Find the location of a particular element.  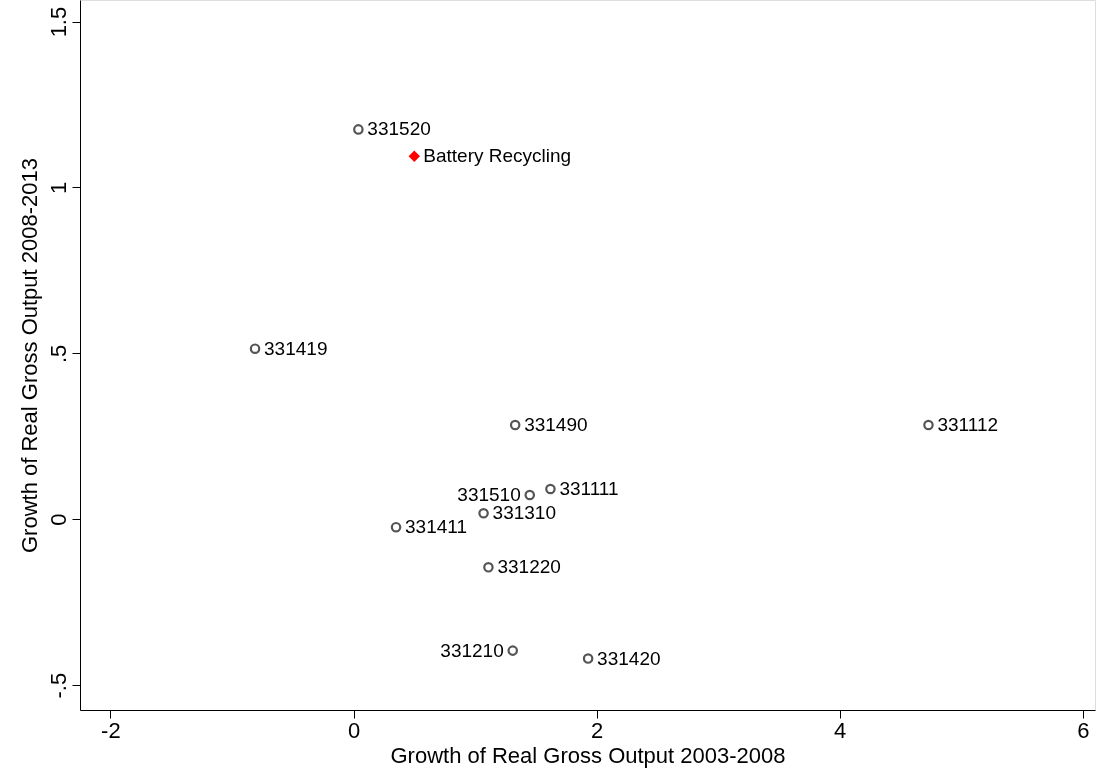

annotation: Battery Recycling is located at coordinates (497, 156).